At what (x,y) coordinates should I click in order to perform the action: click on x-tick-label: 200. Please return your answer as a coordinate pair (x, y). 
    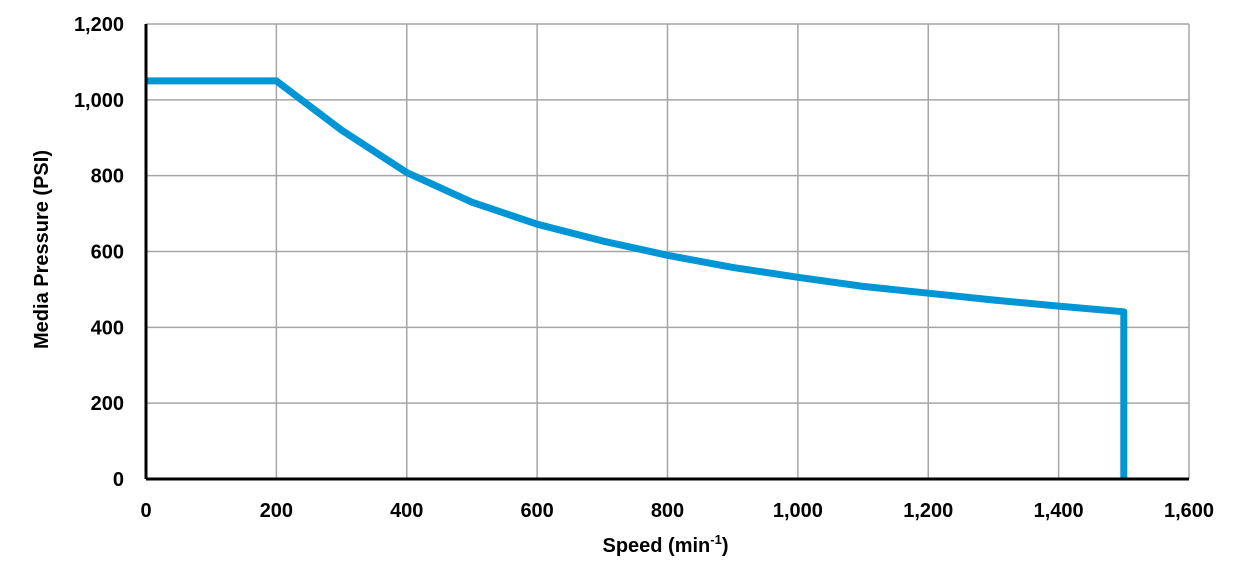
    Looking at the image, I should click on (276, 511).